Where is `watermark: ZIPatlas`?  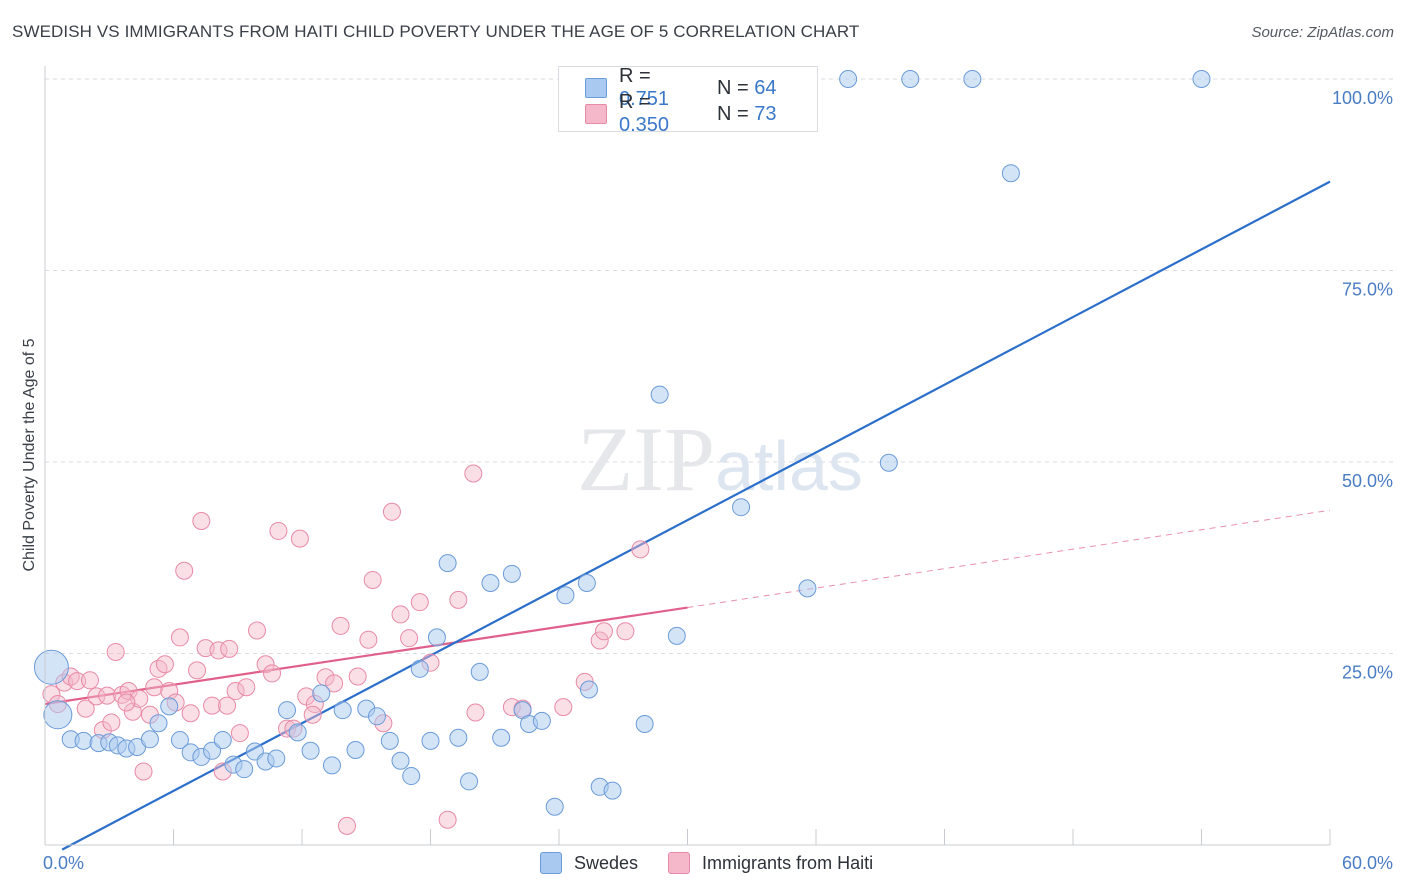
watermark: ZIPatlas is located at coordinates (720, 459).